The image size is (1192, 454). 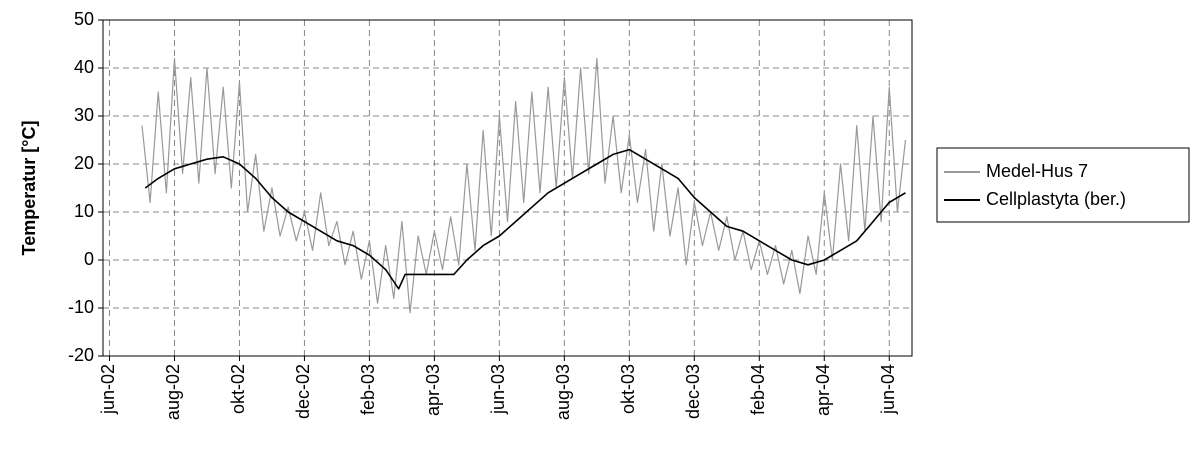 I want to click on y-tick-label: 0, so click(x=89, y=259).